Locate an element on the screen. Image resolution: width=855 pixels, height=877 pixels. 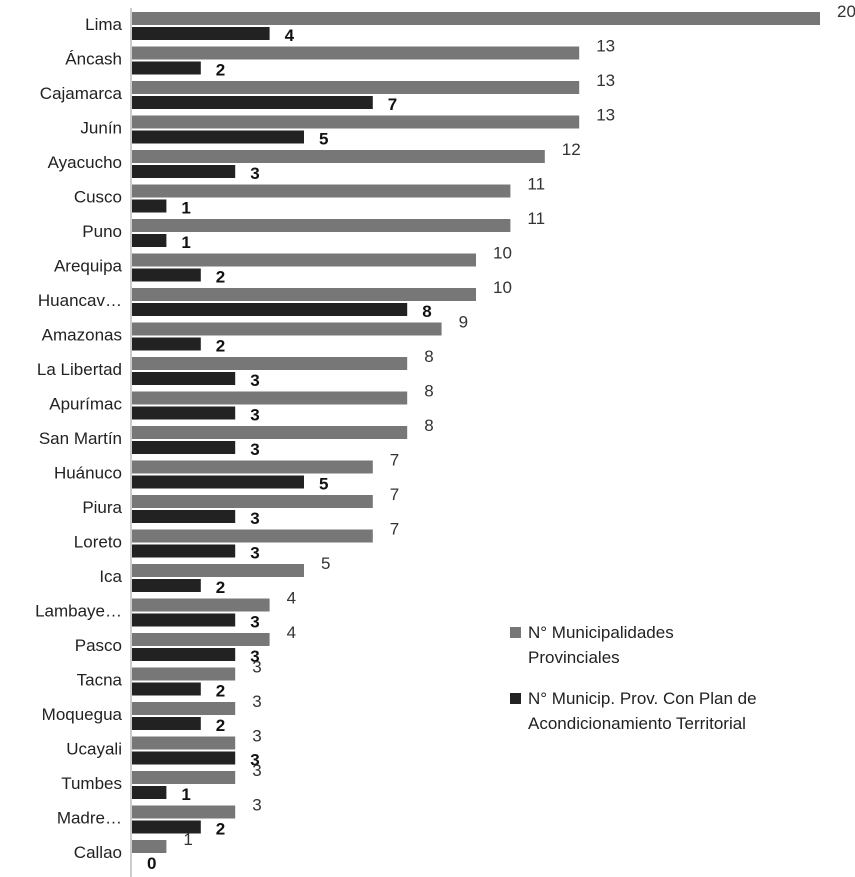
value-label-con-plan-puno: 1 is located at coordinates (185, 242).